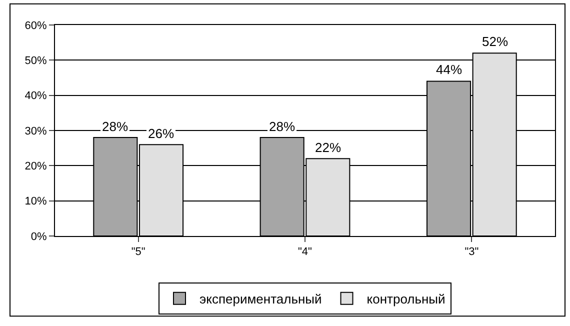  What do you see at coordinates (138, 252) in the screenshot?
I see `x-tick-label: "5"` at bounding box center [138, 252].